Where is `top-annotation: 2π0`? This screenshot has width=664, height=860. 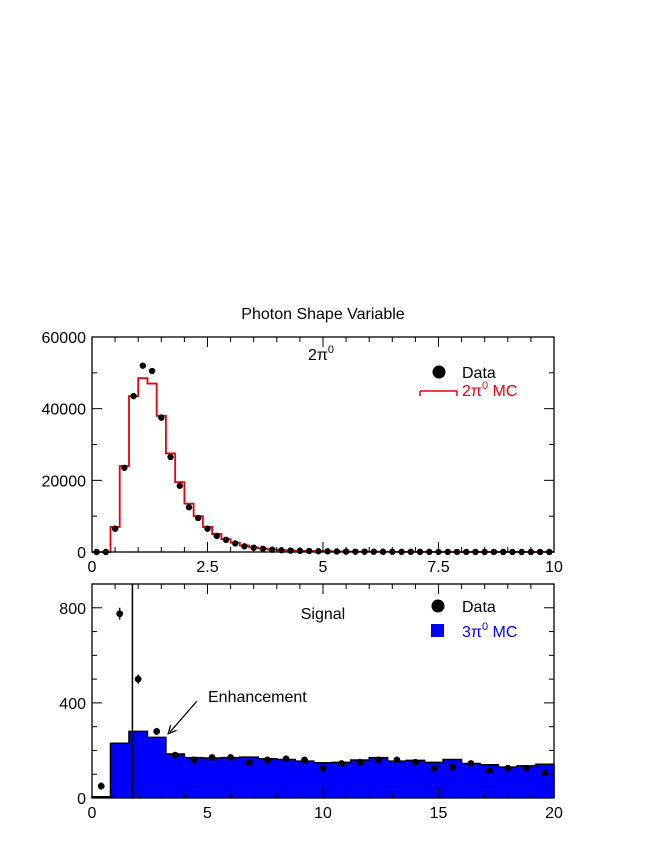 top-annotation: 2π0 is located at coordinates (321, 354).